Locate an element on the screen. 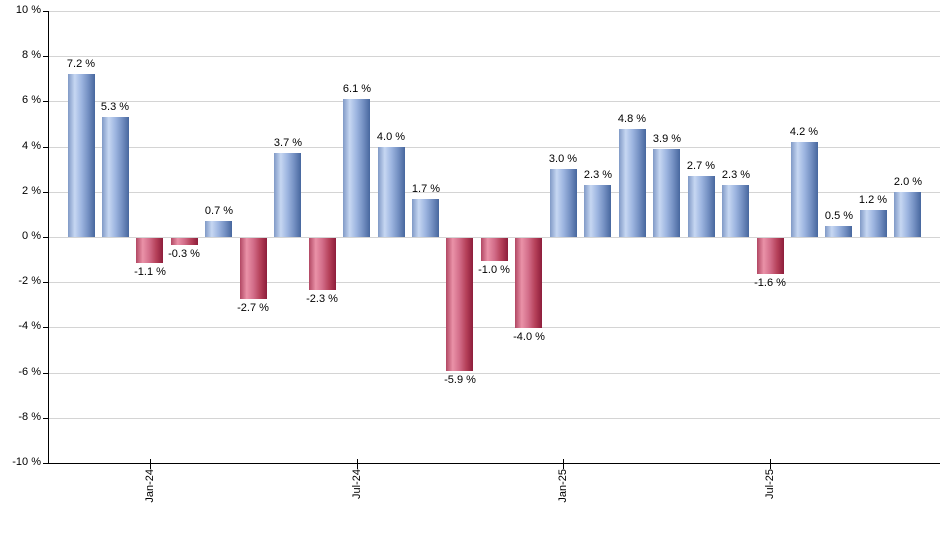 Image resolution: width=940 pixels, height=550 pixels. bar-value-label: 5.3 % is located at coordinates (115, 107).